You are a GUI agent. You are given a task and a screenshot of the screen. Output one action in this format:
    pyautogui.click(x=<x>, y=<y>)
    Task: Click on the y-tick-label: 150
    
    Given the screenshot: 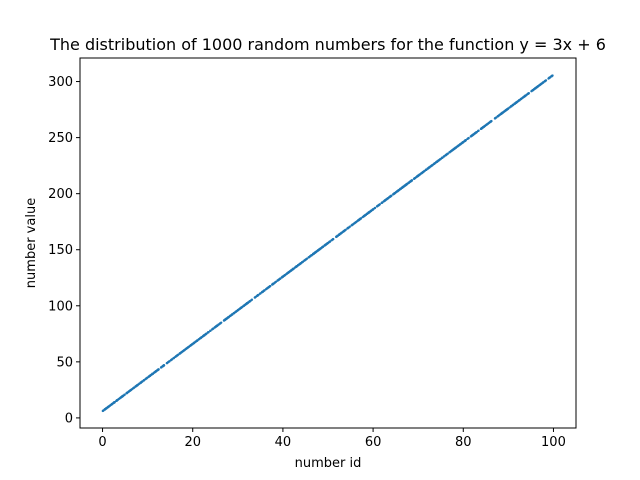 What is the action you would take?
    pyautogui.click(x=60, y=250)
    